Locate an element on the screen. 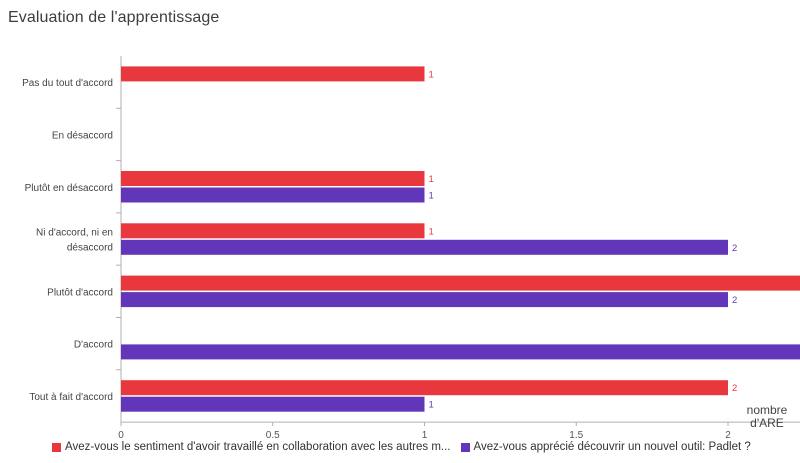 The width and height of the screenshot is (800, 463). x-axis-label: nombre d'ARE is located at coordinates (767, 416).